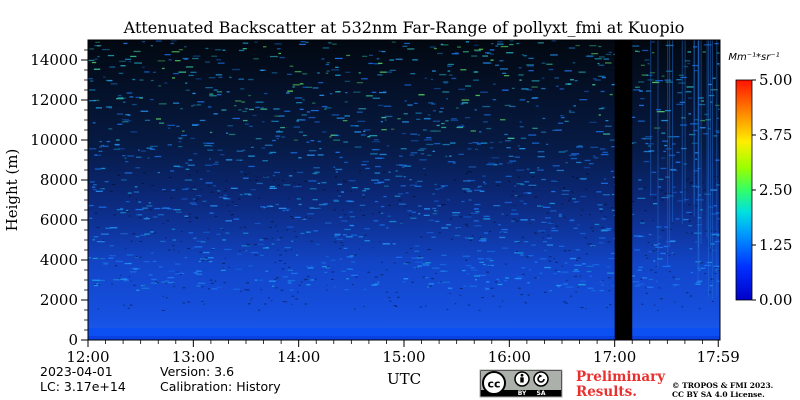 Image resolution: width=800 pixels, height=400 pixels. I want to click on preliminary-line-2: Results., so click(606, 392).